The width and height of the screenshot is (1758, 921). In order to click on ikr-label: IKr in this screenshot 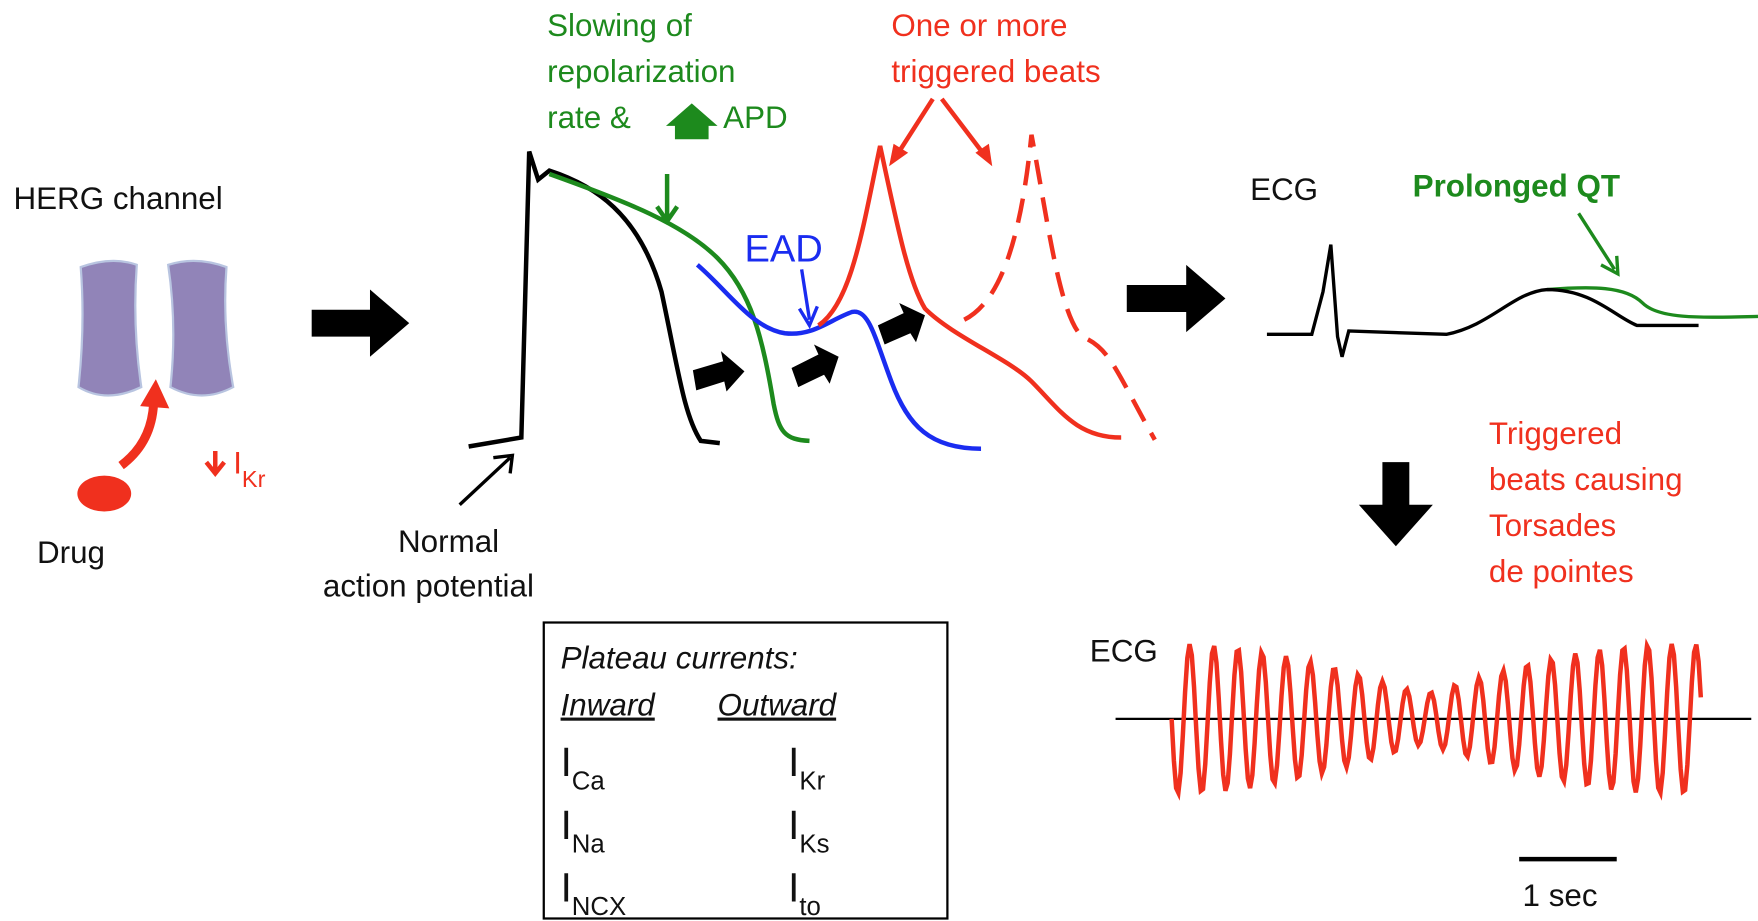, I will do `click(249, 468)`.